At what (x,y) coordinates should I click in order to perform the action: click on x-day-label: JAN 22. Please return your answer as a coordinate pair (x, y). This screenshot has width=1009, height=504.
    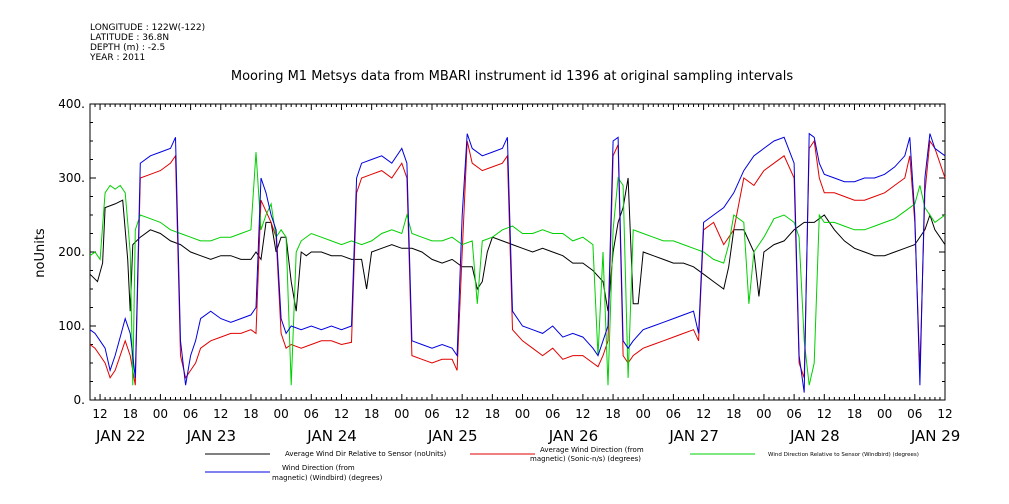
    Looking at the image, I should click on (120, 436).